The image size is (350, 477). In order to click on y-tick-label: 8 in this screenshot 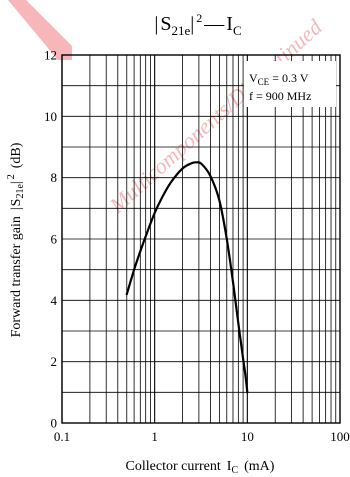, I will do `click(54, 177)`.